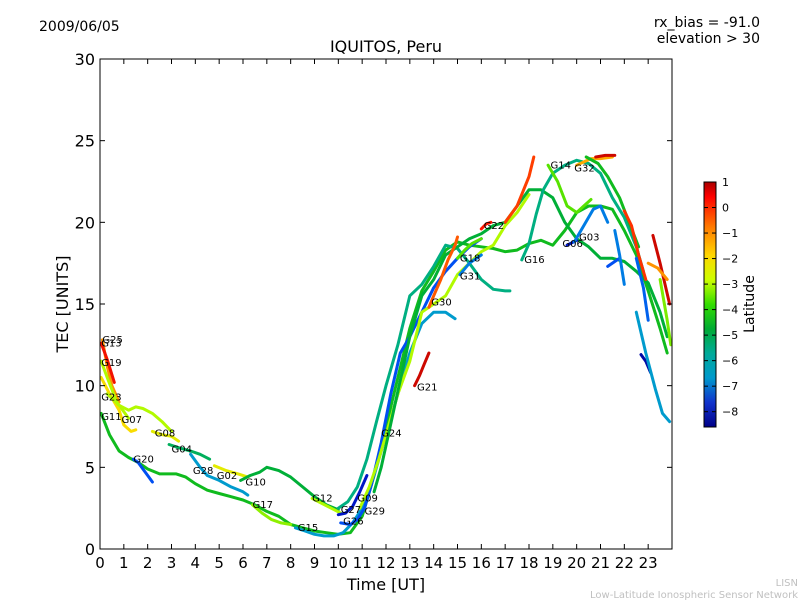 Image resolution: width=800 pixels, height=604 pixels. Describe the element at coordinates (362, 563) in the screenshot. I see `x-tick-label: 11` at that location.